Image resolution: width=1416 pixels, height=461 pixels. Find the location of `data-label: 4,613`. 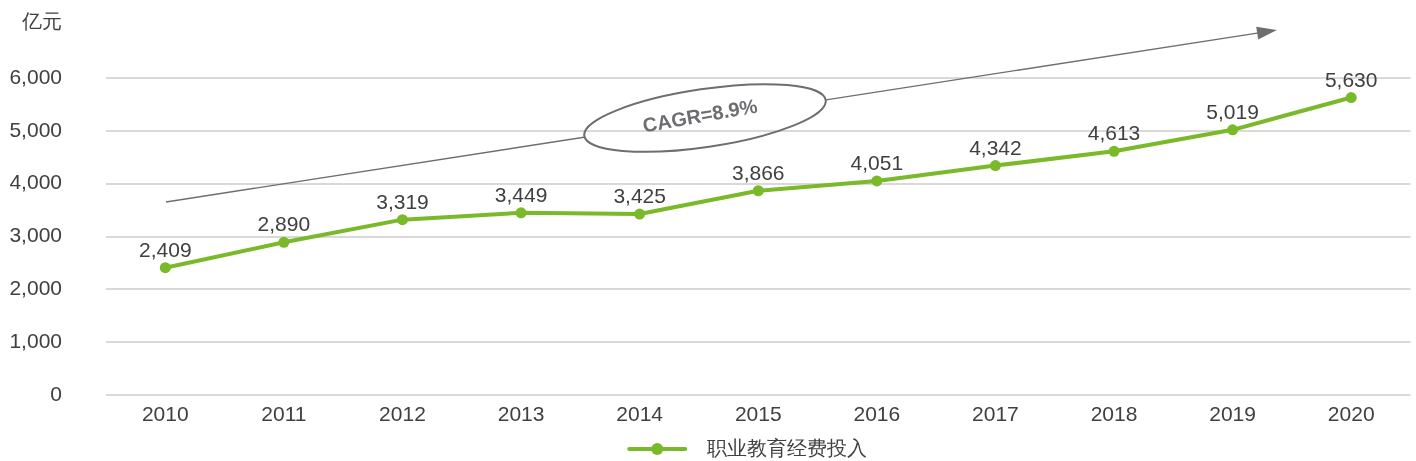

data-label: 4,613 is located at coordinates (1114, 133).